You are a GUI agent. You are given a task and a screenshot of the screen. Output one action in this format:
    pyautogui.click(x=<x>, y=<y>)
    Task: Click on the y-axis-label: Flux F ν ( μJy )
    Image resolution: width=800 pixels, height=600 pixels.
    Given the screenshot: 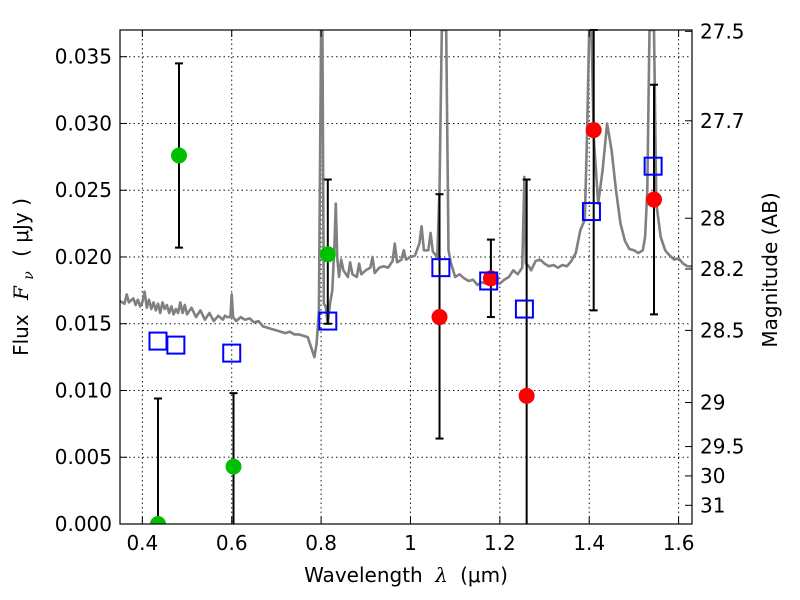 What is the action you would take?
    pyautogui.click(x=23, y=277)
    